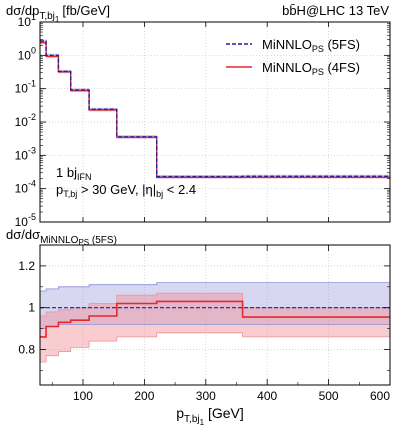 The height and width of the screenshot is (429, 407). What do you see at coordinates (27, 20) in the screenshot?
I see `main-y-tick-label: 10¹` at bounding box center [27, 20].